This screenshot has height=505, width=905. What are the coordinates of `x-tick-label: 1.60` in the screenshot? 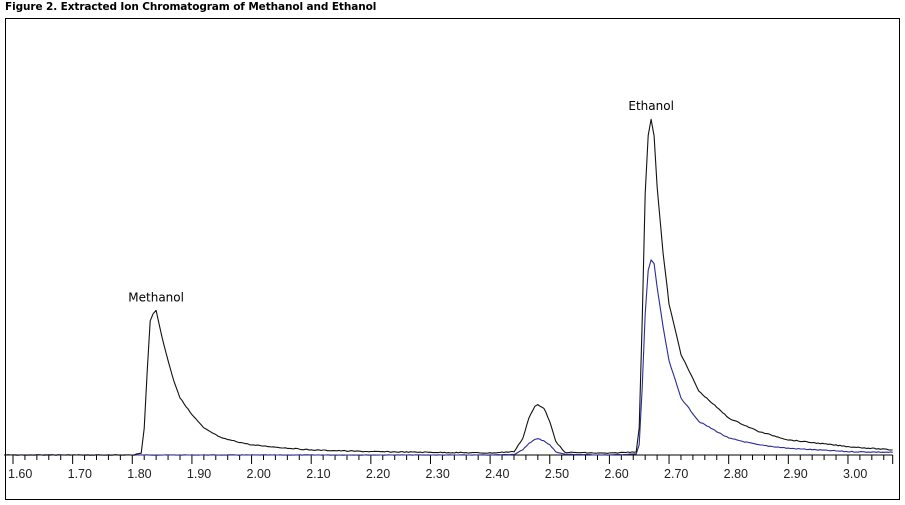 It's located at (20, 474).